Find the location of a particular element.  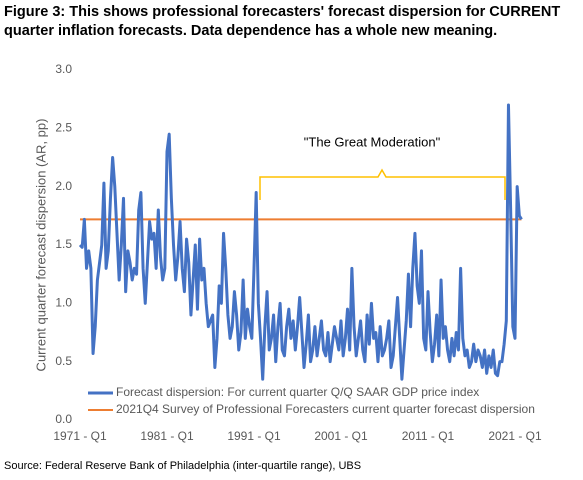

annotation-bracket is located at coordinates (382, 184).